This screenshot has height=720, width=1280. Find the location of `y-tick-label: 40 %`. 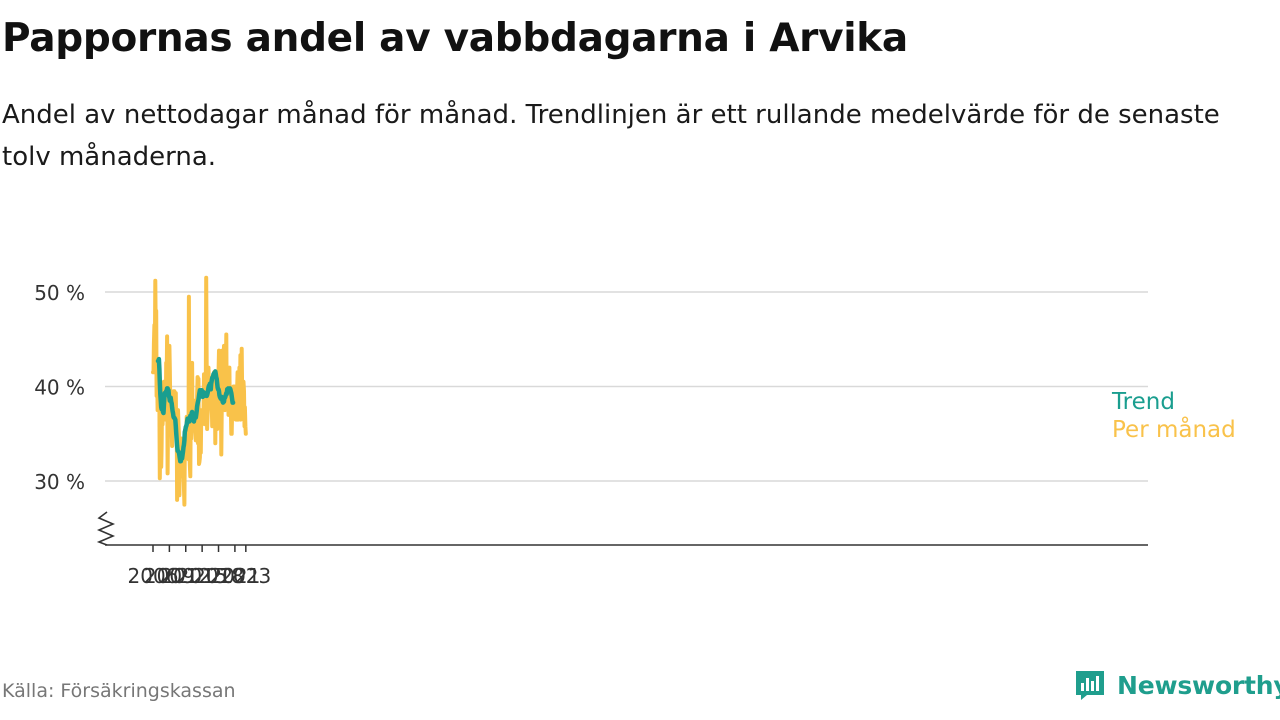

y-tick-label: 40 % is located at coordinates (59, 388).